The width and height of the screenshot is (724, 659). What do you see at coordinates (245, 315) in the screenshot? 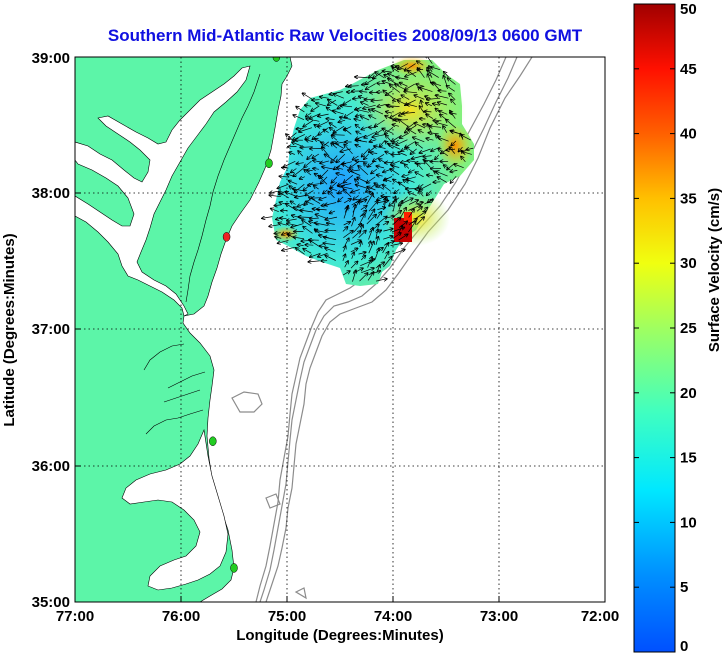
I see `radar-stations` at bounding box center [245, 315].